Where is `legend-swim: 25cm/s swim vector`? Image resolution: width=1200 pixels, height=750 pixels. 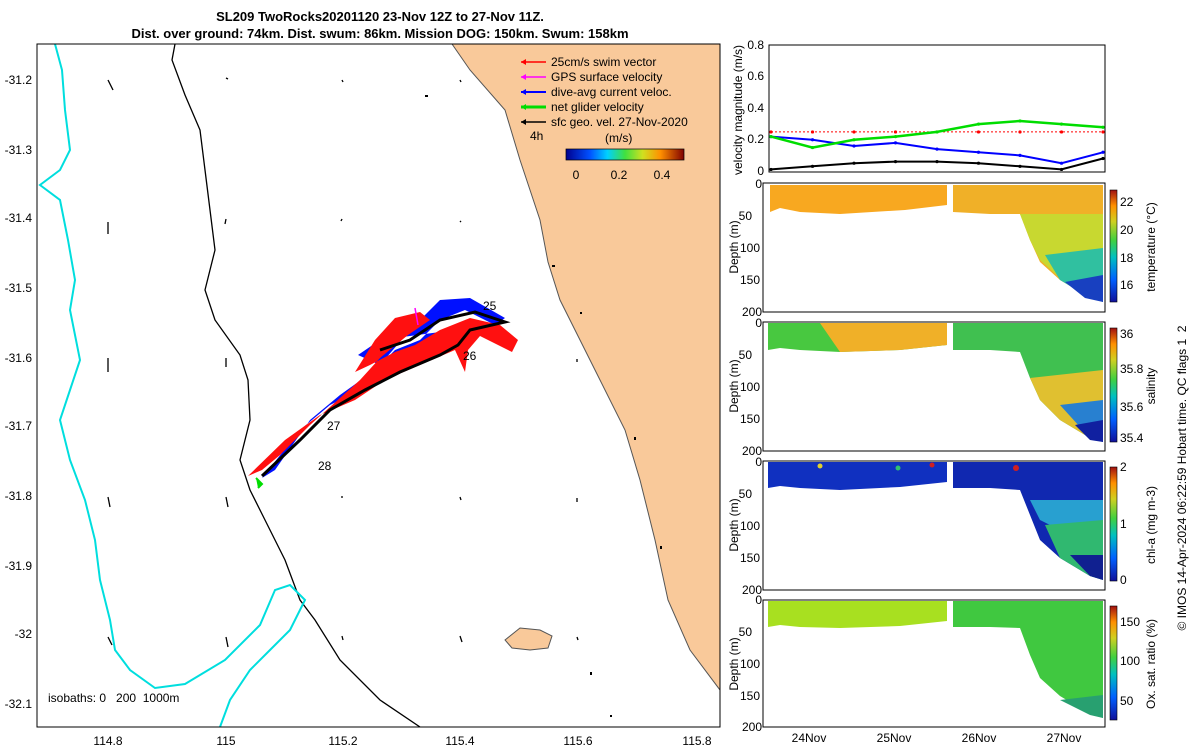 legend-swim: 25cm/s swim vector is located at coordinates (603, 62).